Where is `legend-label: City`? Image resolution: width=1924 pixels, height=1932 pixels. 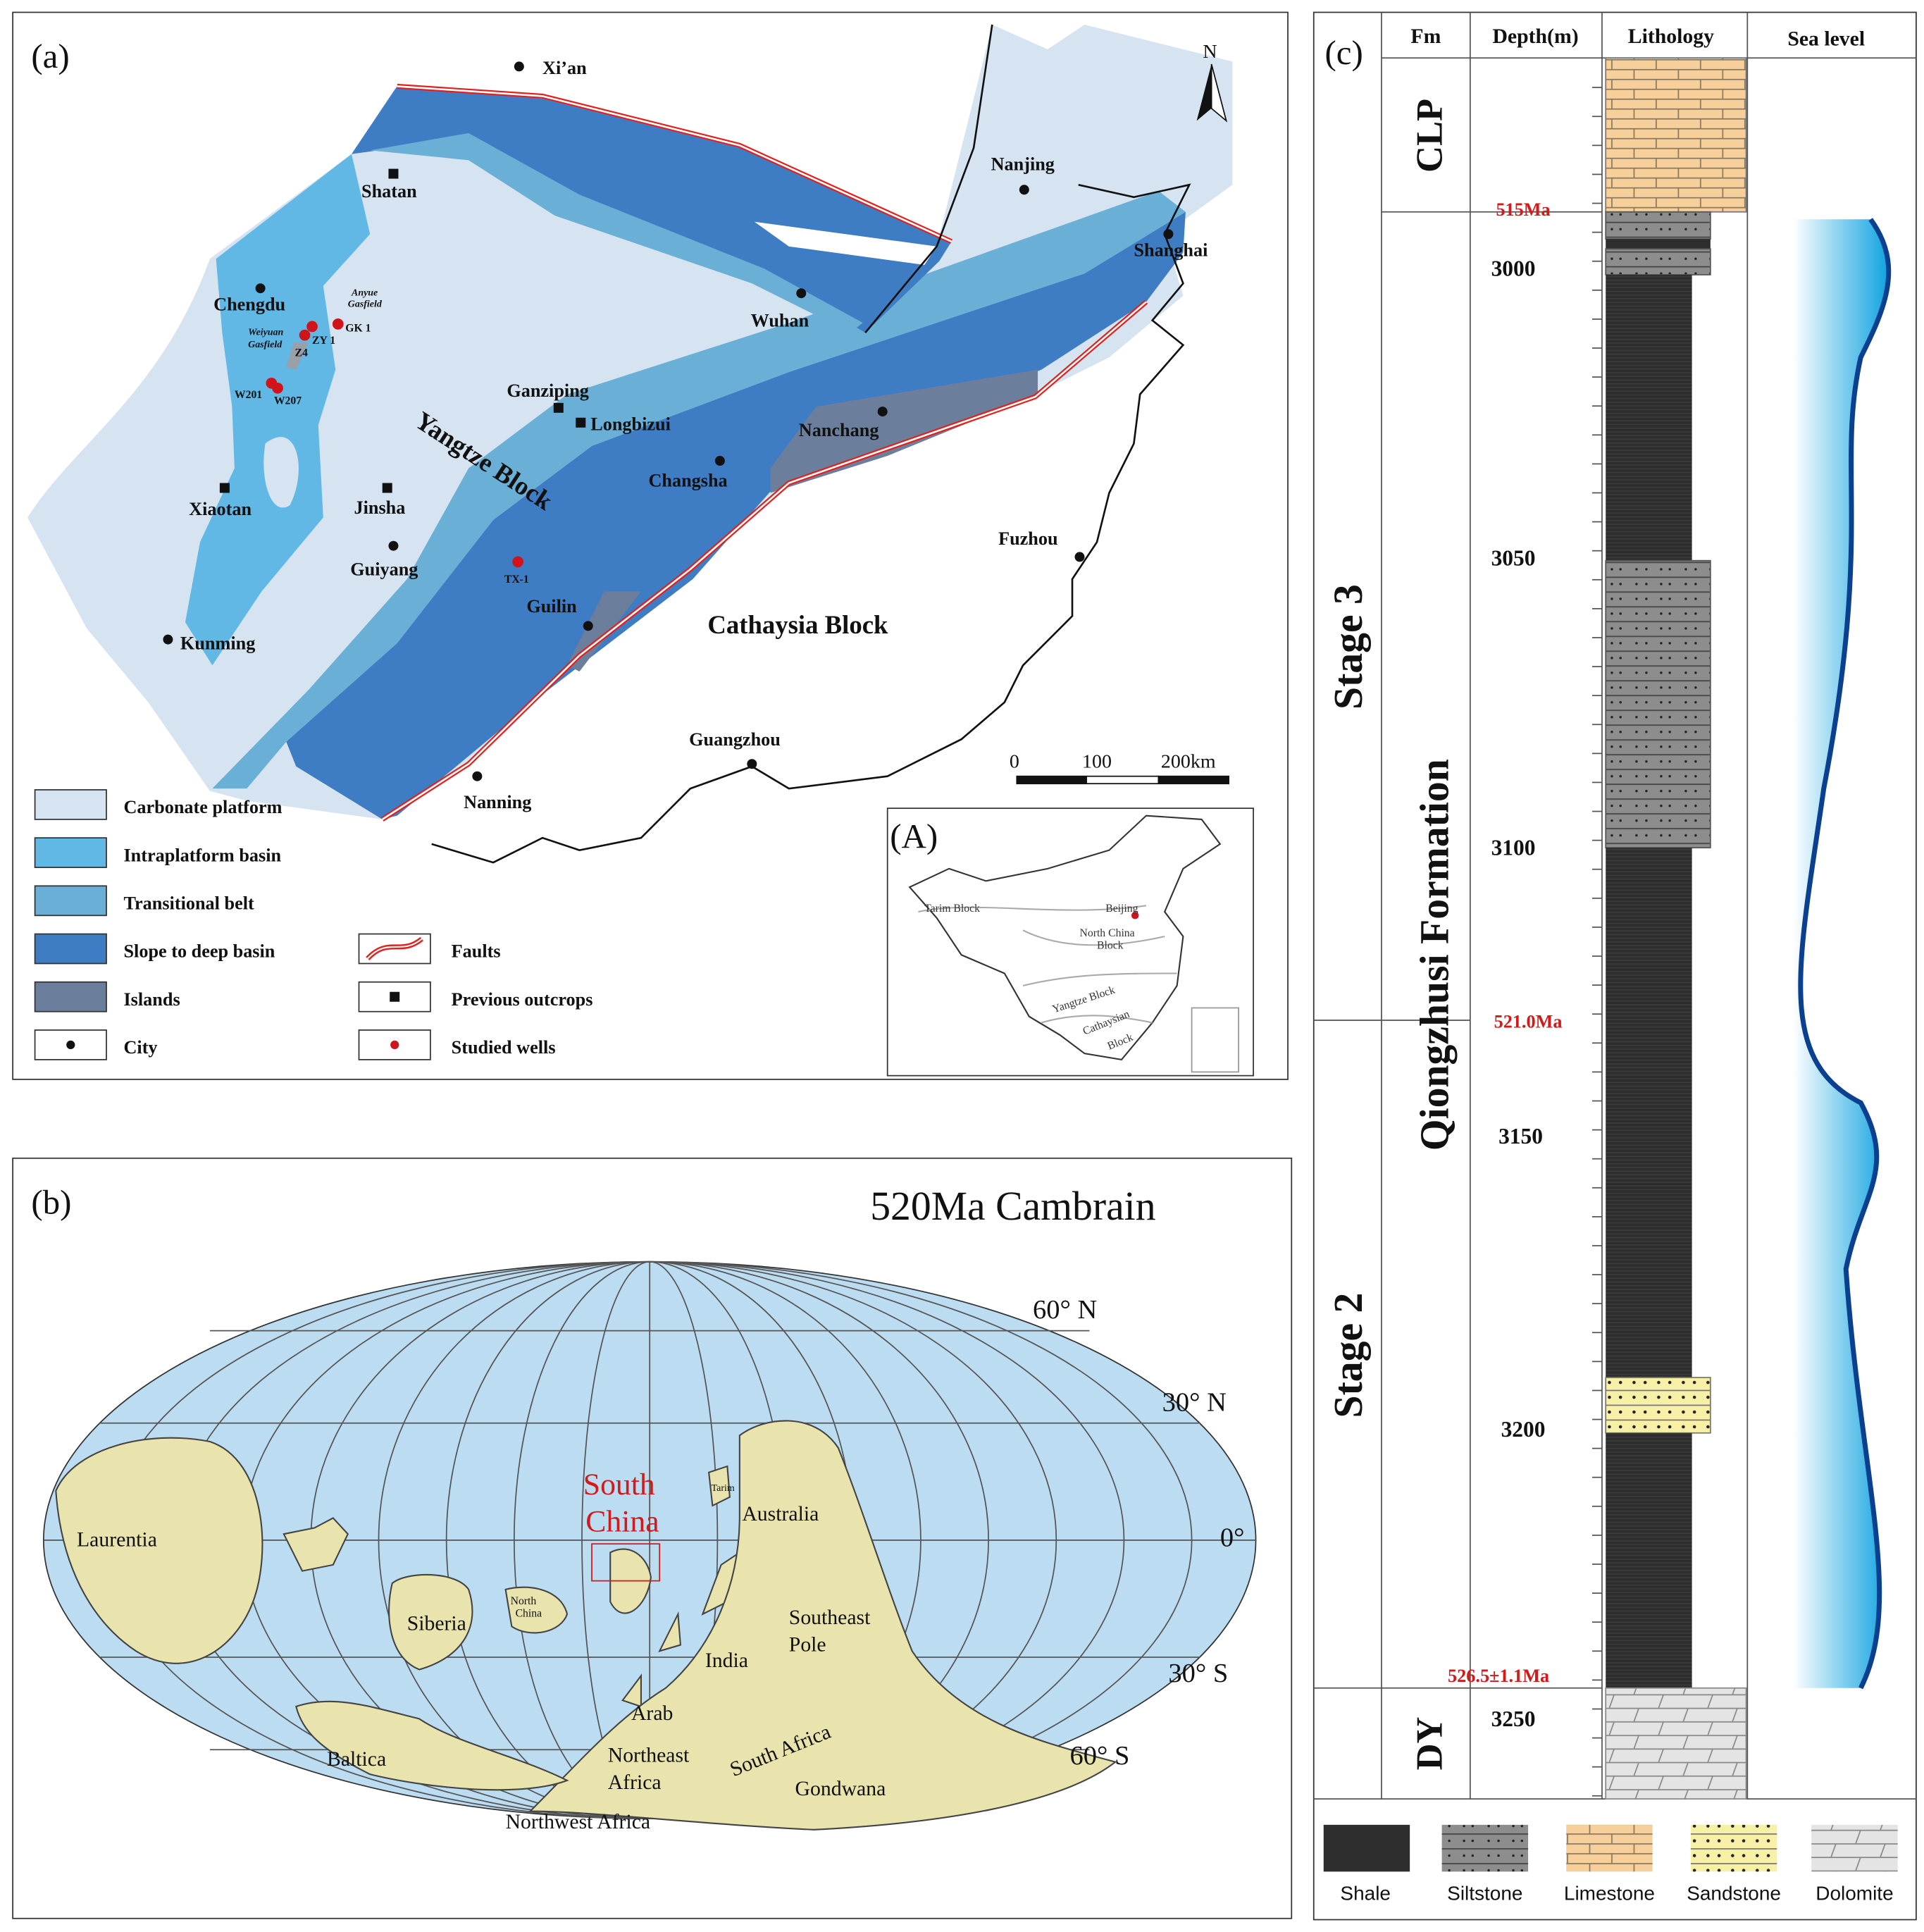
legend-label: City is located at coordinates (140, 1047).